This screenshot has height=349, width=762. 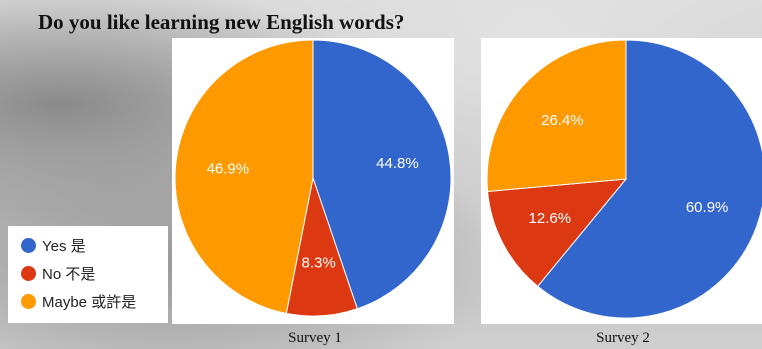 I want to click on slice-label-no: 8.3%, so click(x=319, y=262).